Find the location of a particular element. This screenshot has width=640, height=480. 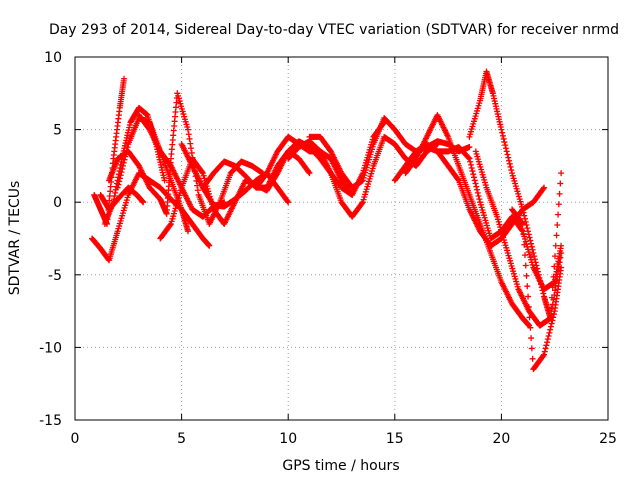

x-axis-label: GPS time / hours is located at coordinates (340, 466).